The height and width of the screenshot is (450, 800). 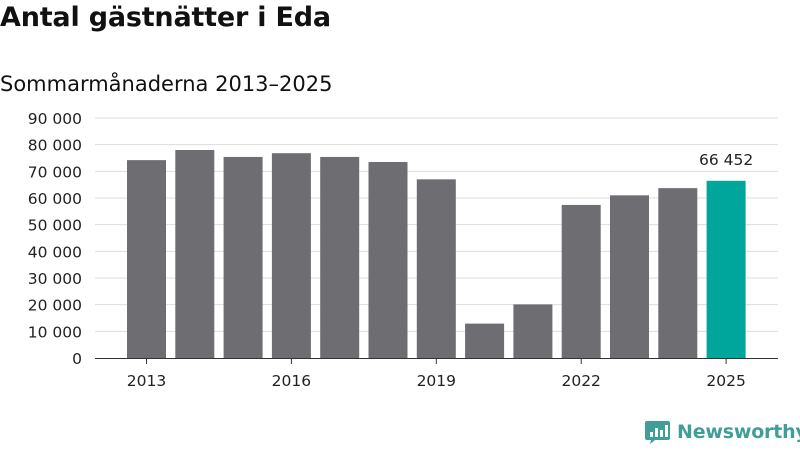 I want to click on x-axis: 2013 2016 2019 2022 2025, so click(x=436, y=374).